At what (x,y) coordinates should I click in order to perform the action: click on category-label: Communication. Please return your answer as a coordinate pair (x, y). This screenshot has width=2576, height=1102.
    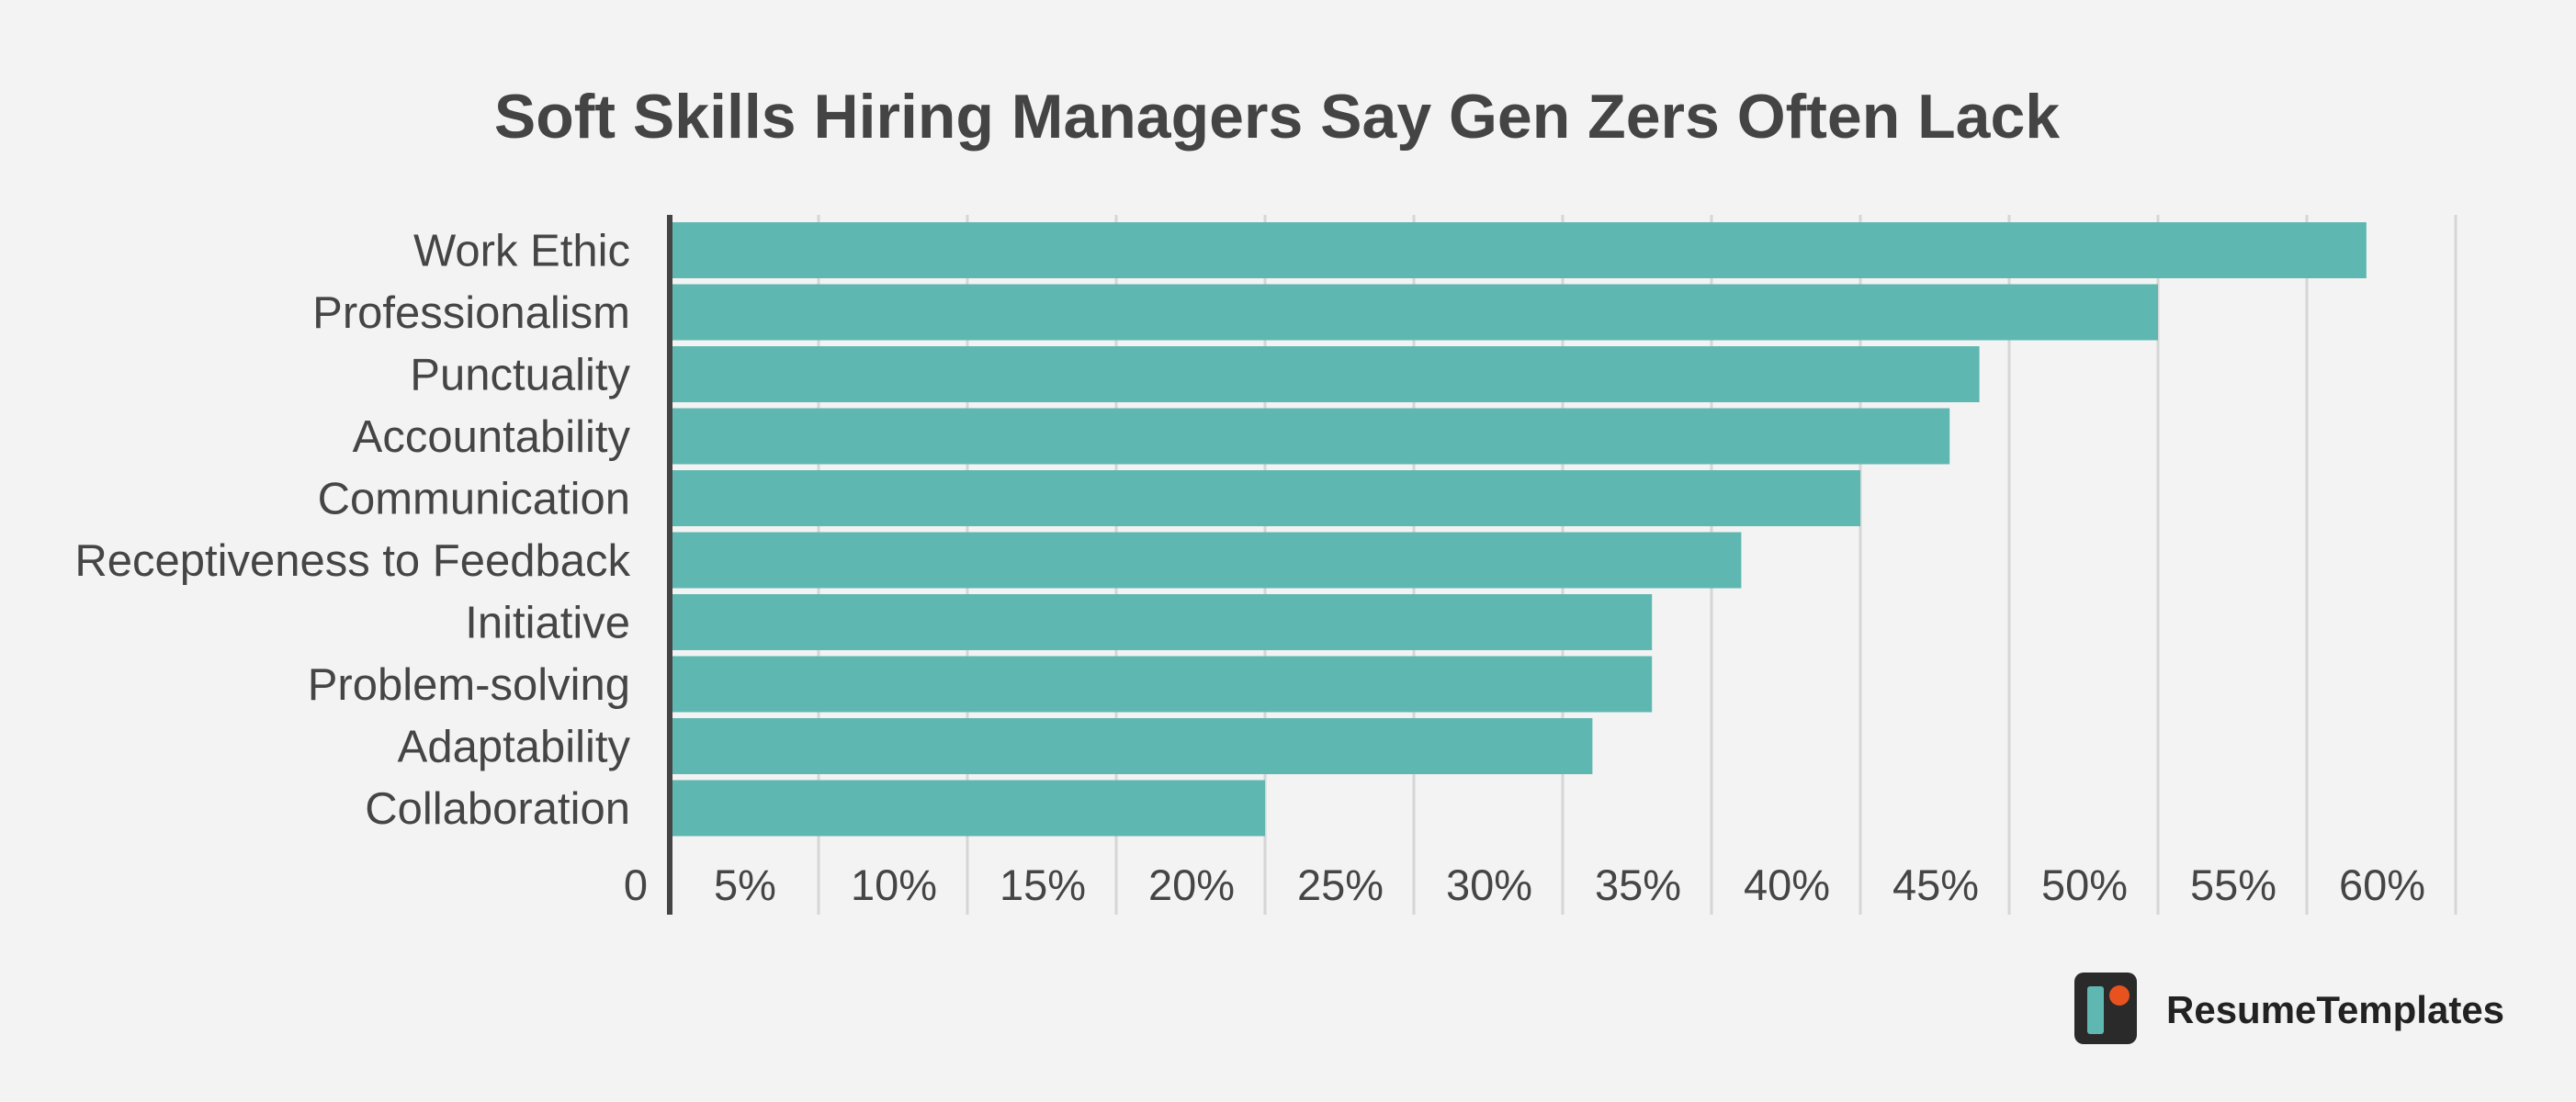
    Looking at the image, I should click on (474, 499).